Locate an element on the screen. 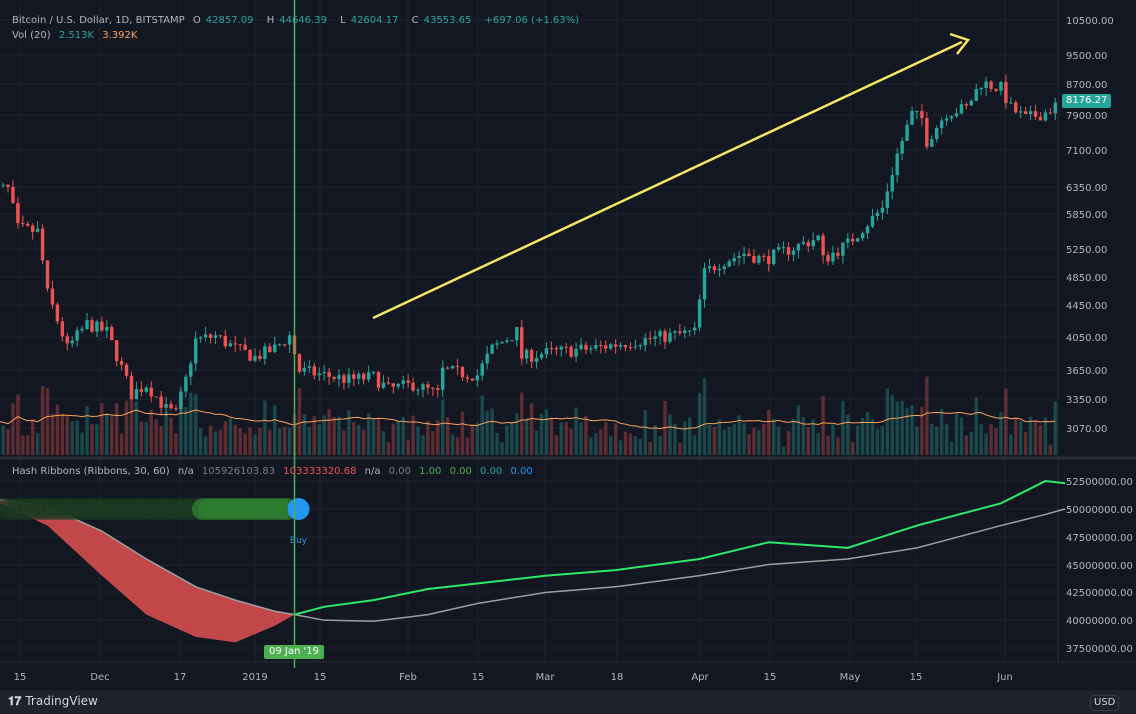 This screenshot has width=1136, height=714. time-tick-label: Jun is located at coordinates (1004, 677).